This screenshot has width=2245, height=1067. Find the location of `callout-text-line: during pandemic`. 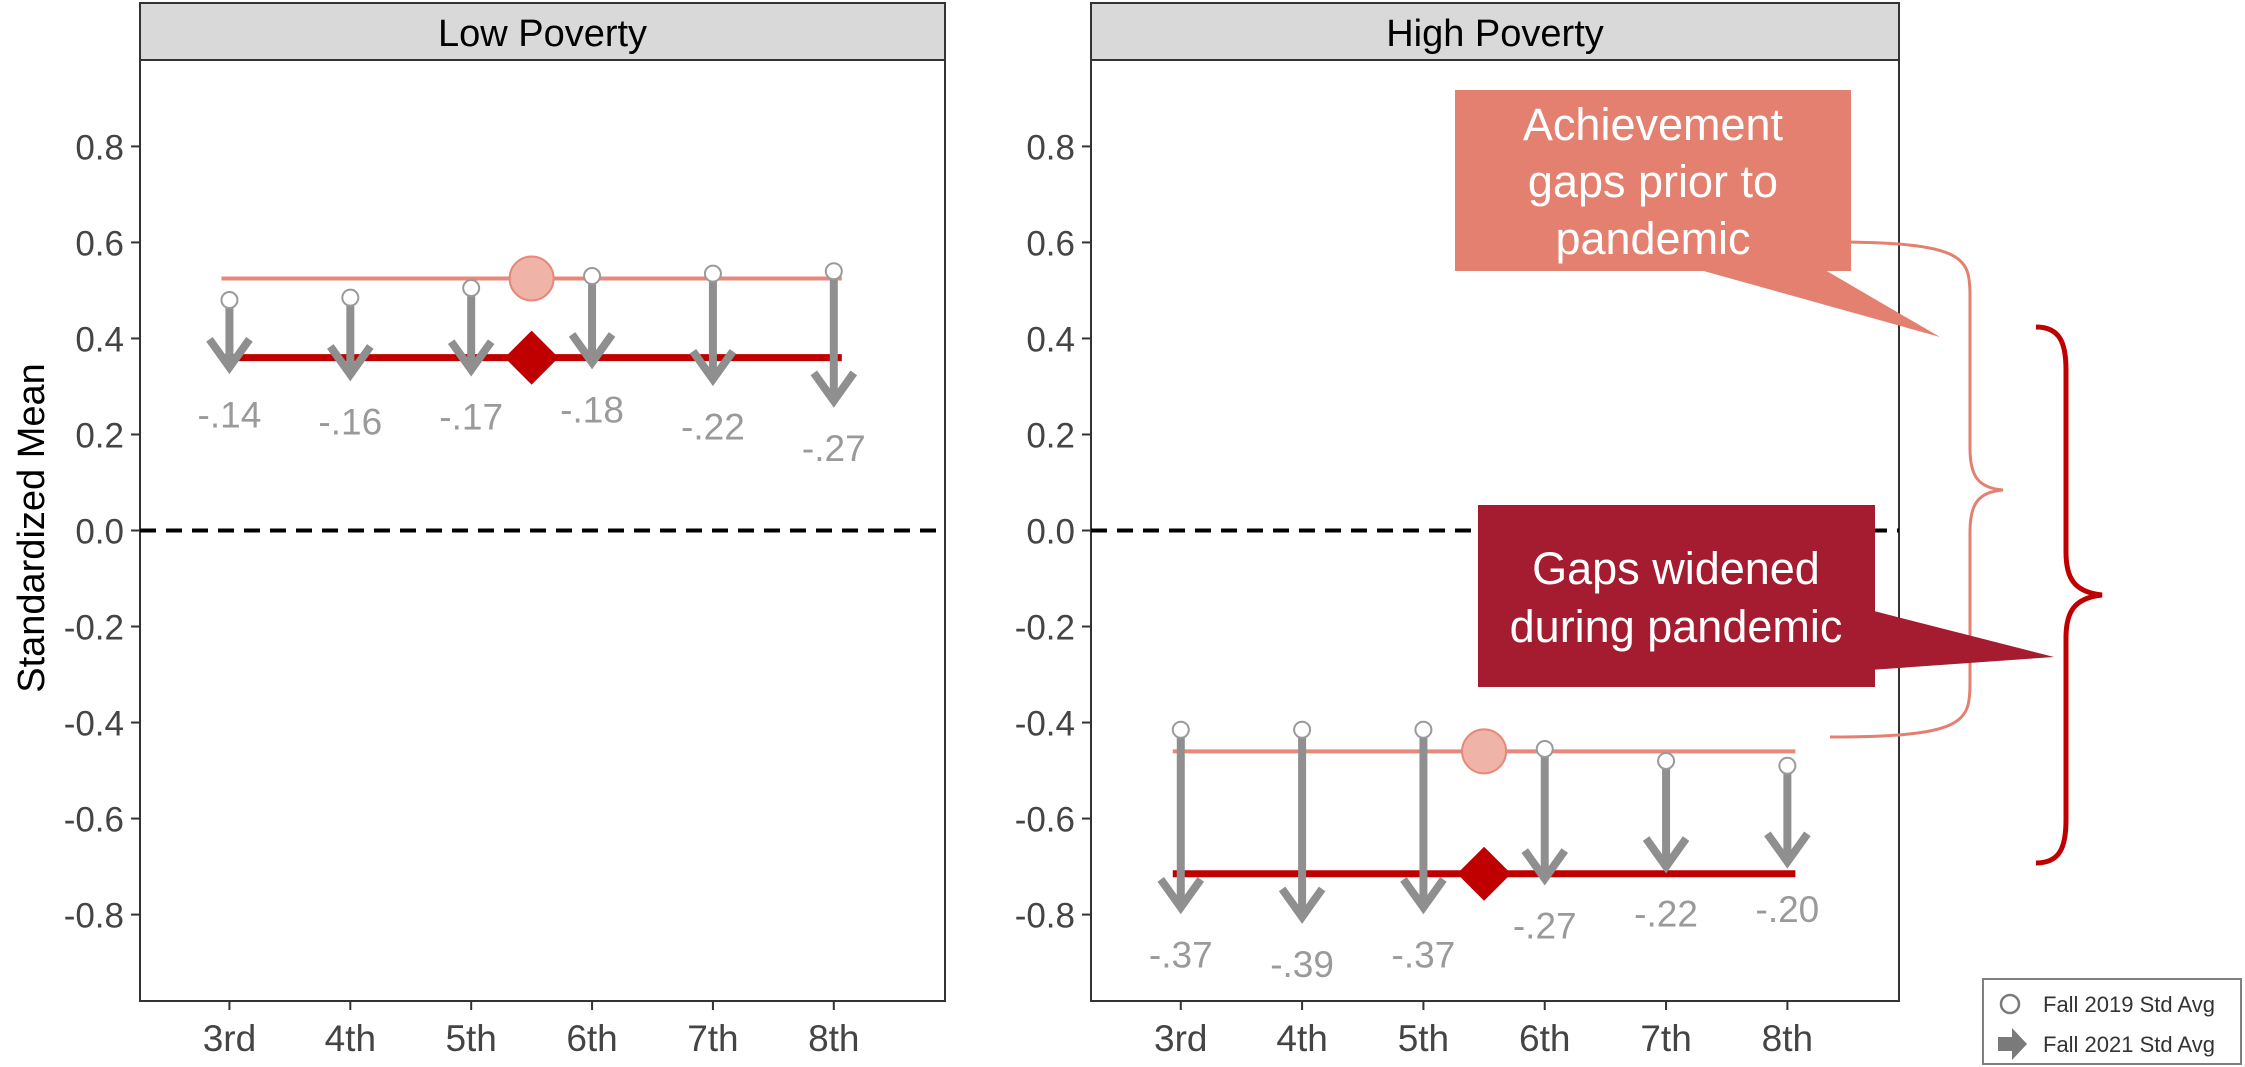

callout-text-line: during pandemic is located at coordinates (1676, 626).